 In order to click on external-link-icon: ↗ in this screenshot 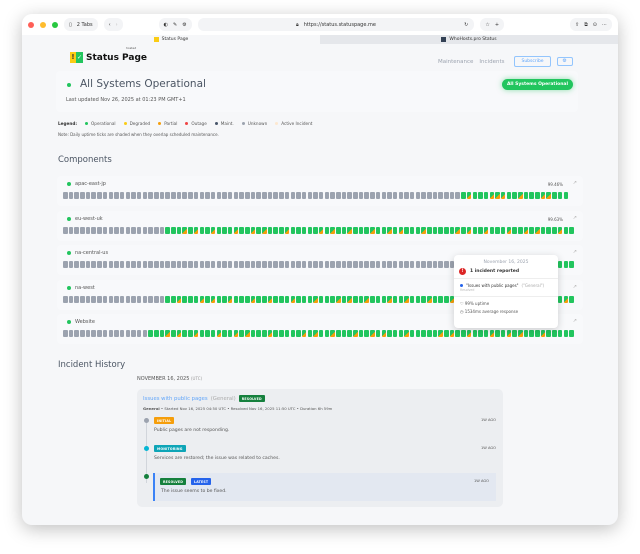, I will do `click(574, 321)`.